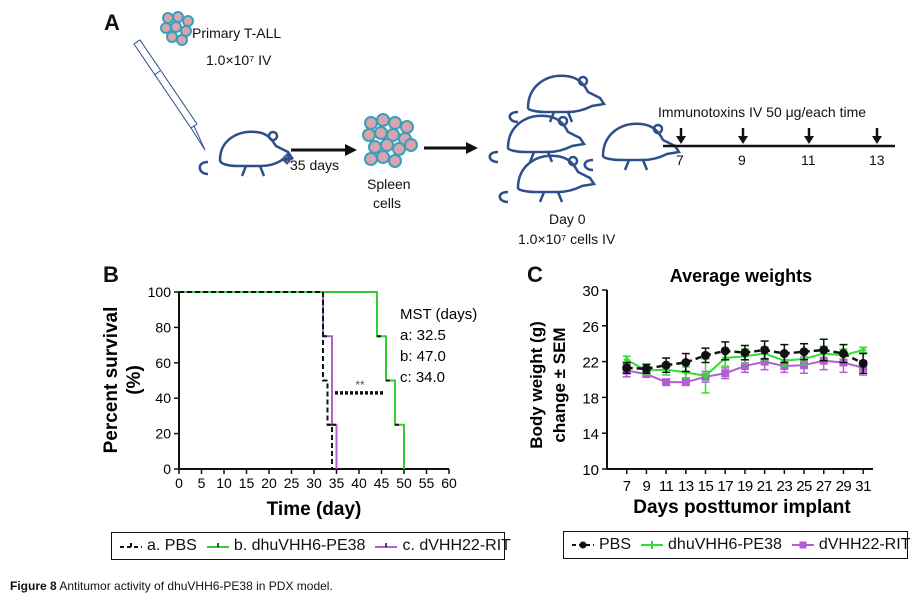 The height and width of the screenshot is (600, 916). What do you see at coordinates (163, 363) in the screenshot?
I see `y-tick-label: 60` at bounding box center [163, 363].